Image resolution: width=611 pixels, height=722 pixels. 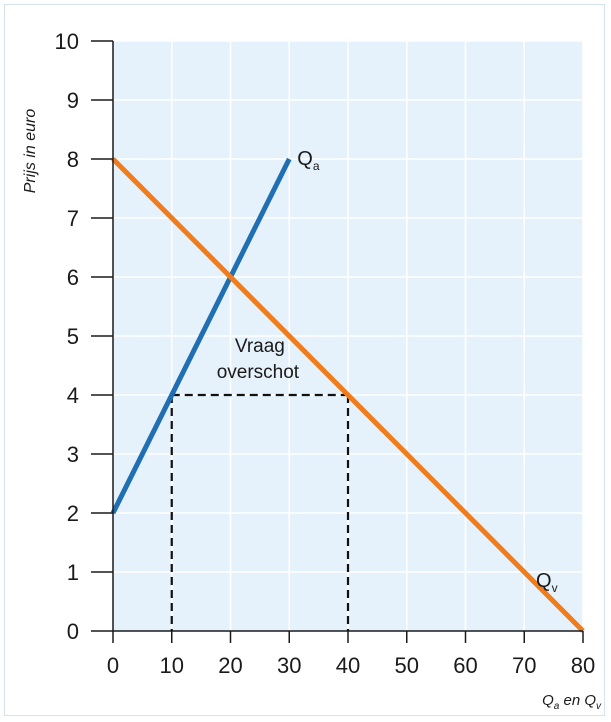 I want to click on series-line-qa, so click(x=201, y=336).